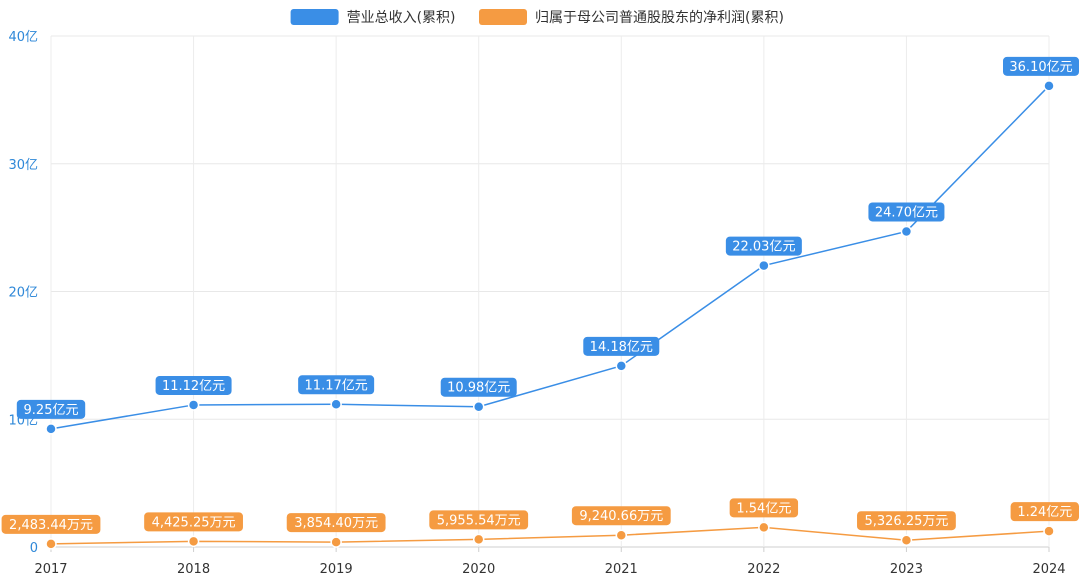 The width and height of the screenshot is (1080, 586). I want to click on x-tick-label: 2018, so click(193, 569).